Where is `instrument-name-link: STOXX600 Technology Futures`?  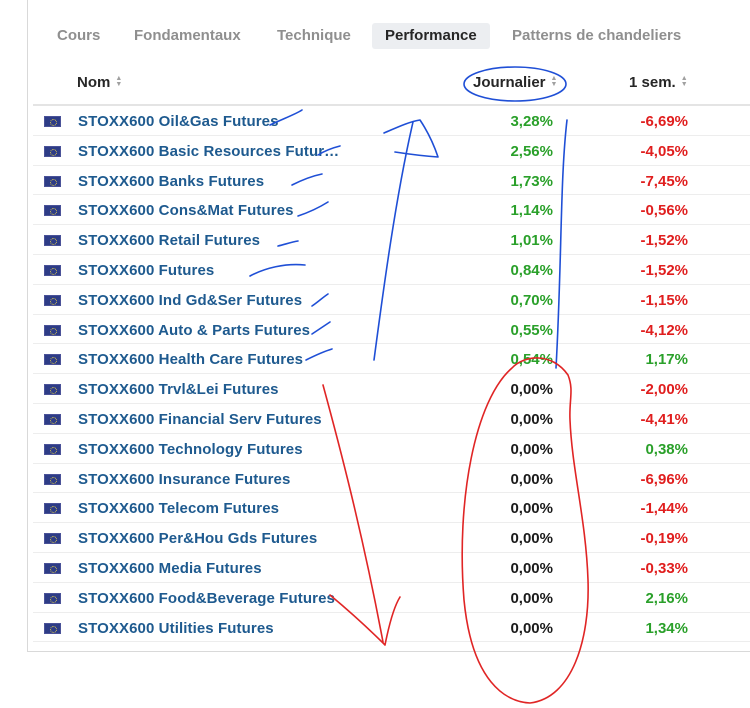
instrument-name-link: STOXX600 Technology Futures is located at coordinates (190, 449).